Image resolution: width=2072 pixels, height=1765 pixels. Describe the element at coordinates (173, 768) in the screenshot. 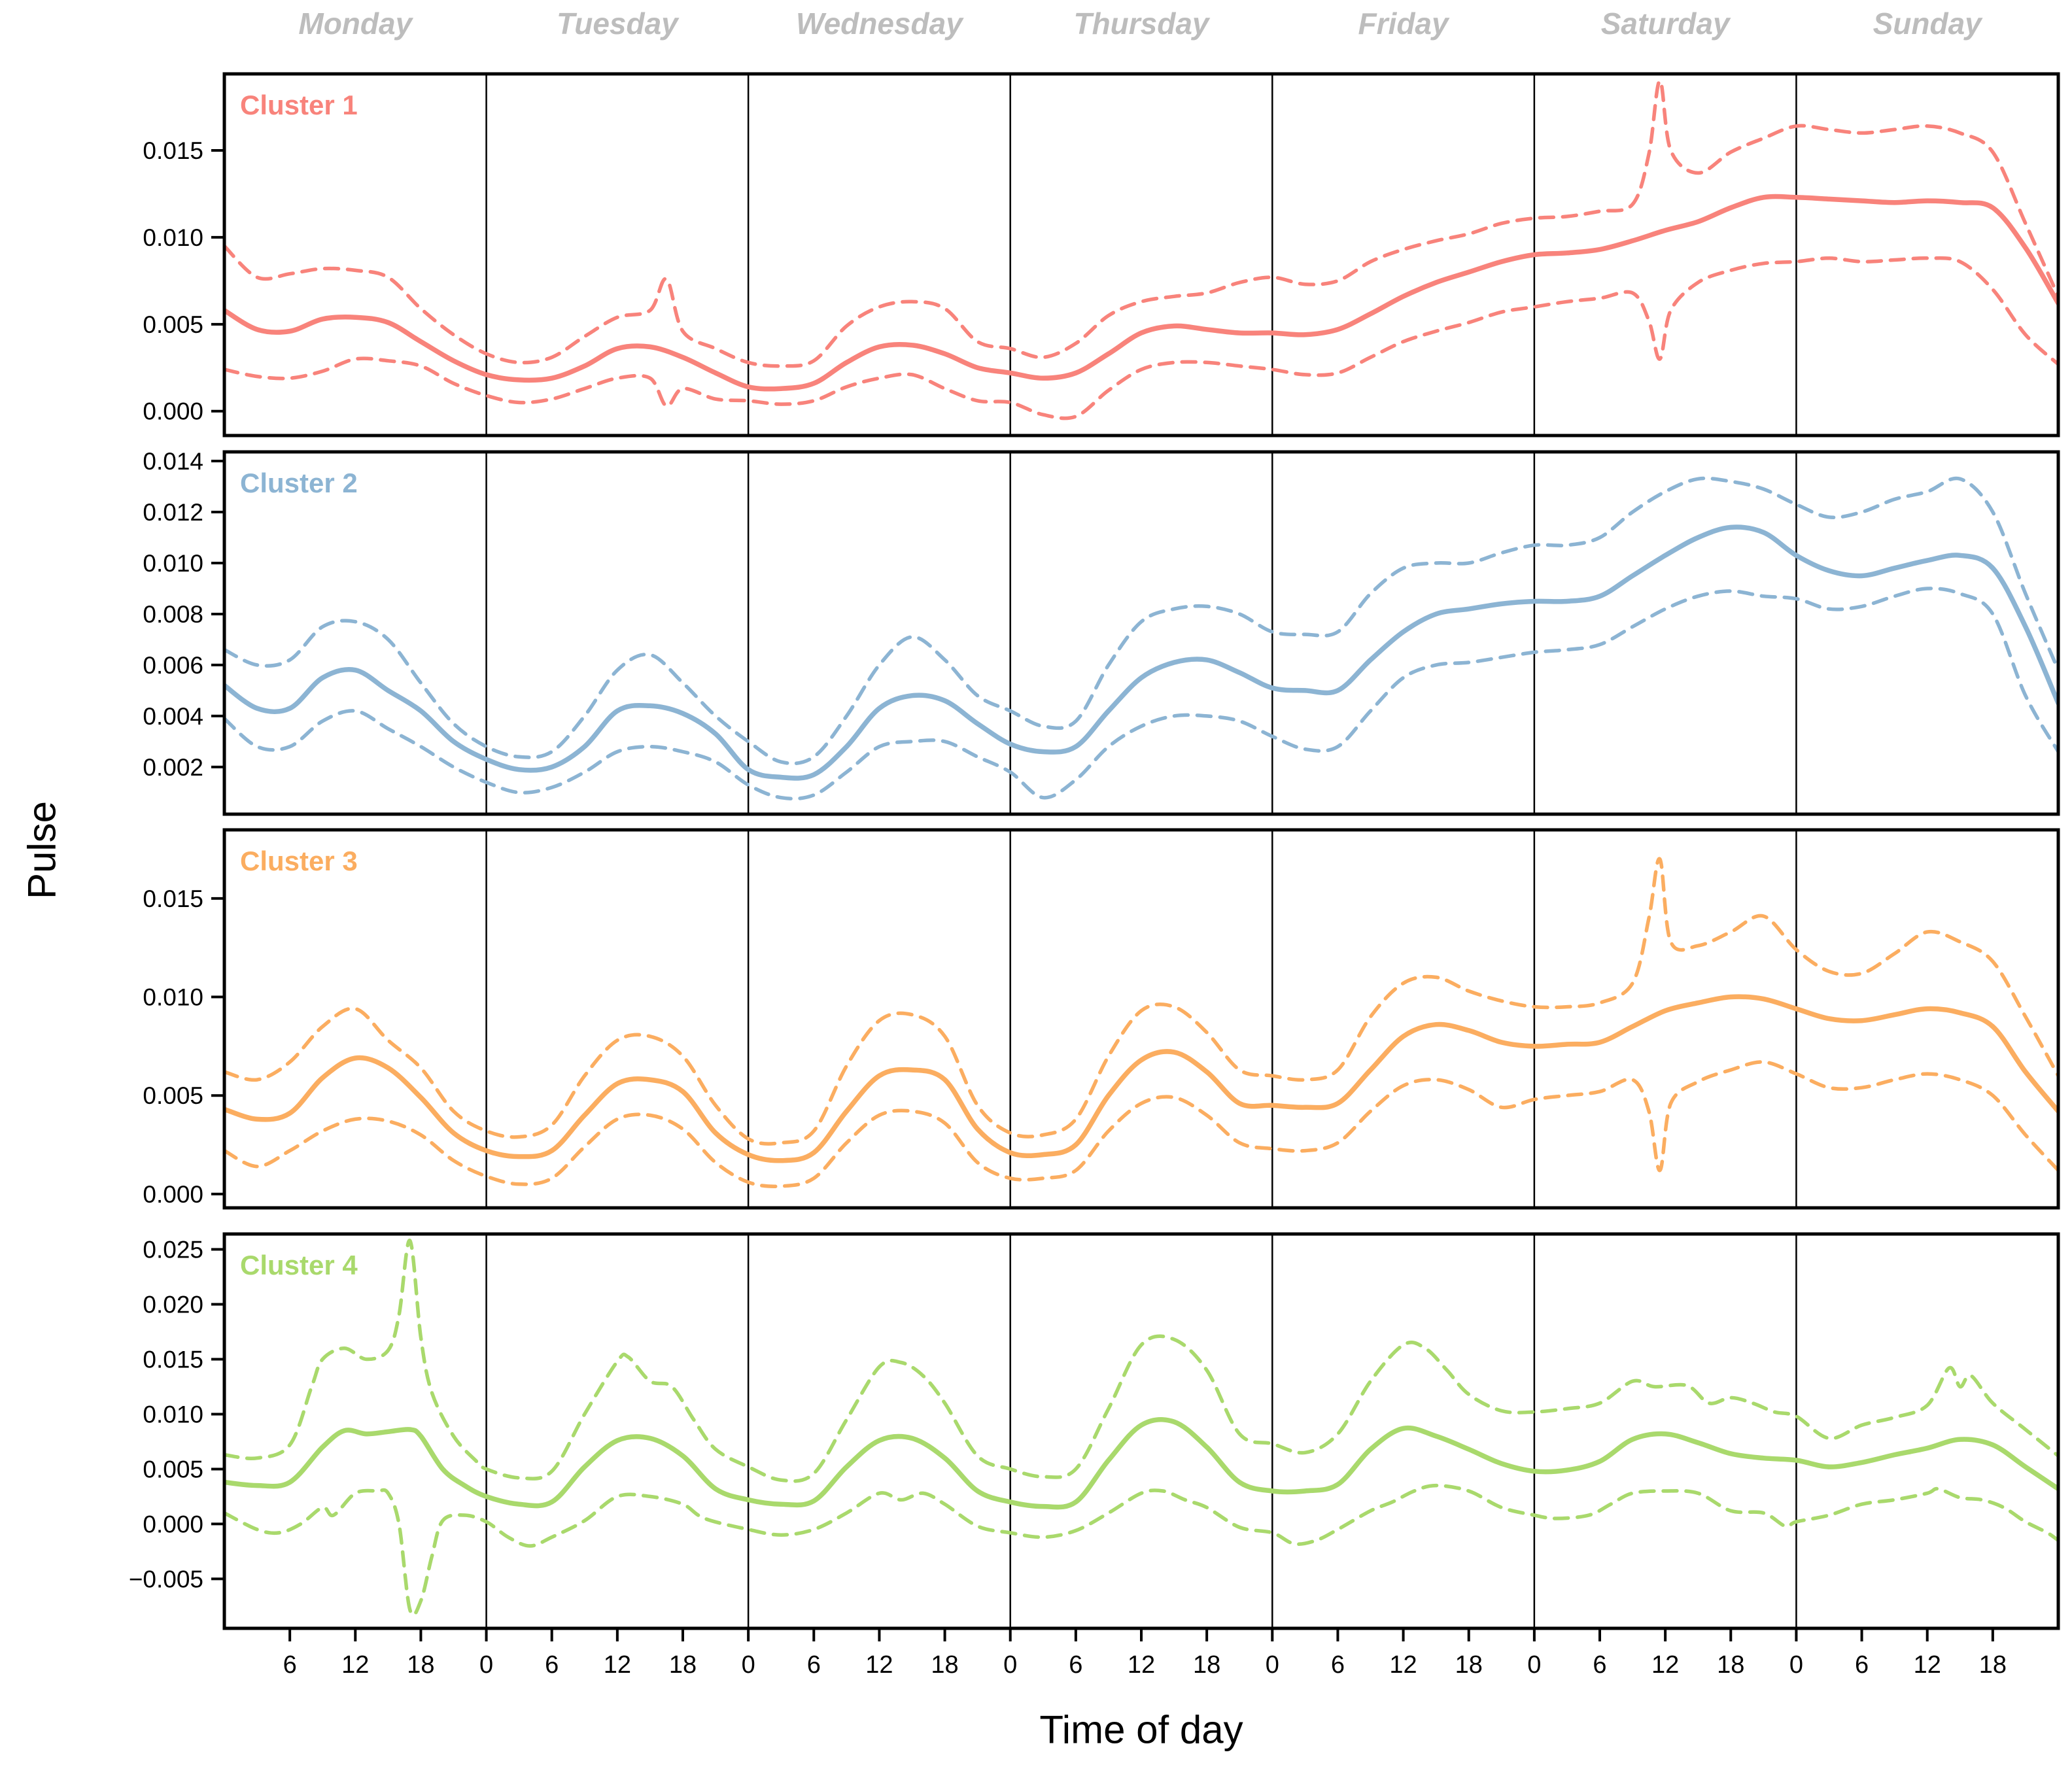

I see `y-tick-label: 0.002` at that location.